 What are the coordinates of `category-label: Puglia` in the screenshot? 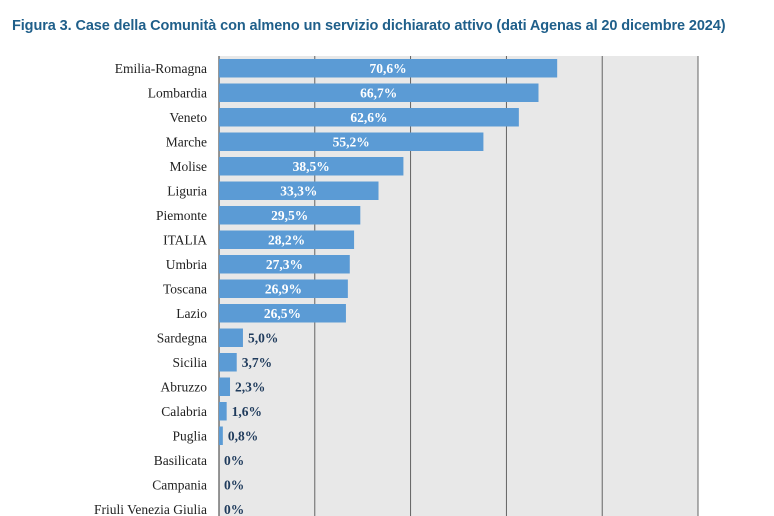 It's located at (189, 435).